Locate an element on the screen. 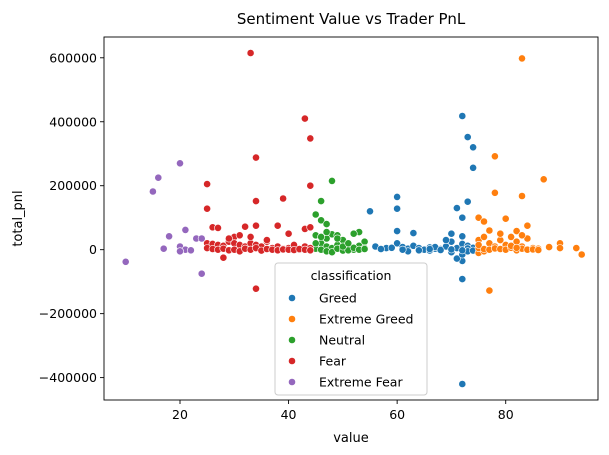  x-axis-label: value is located at coordinates (351, 438).